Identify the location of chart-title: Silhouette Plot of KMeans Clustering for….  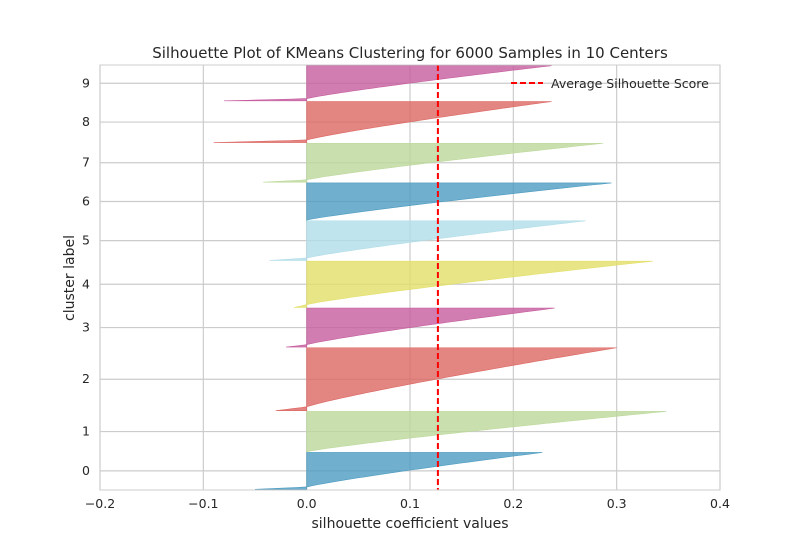
(410, 53).